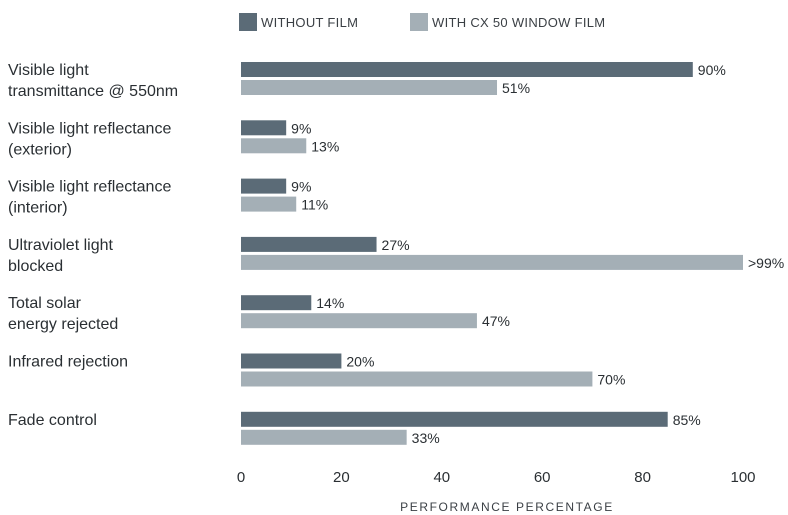 This screenshot has height=515, width=788. Describe the element at coordinates (426, 438) in the screenshot. I see `data-label: 33%` at that location.